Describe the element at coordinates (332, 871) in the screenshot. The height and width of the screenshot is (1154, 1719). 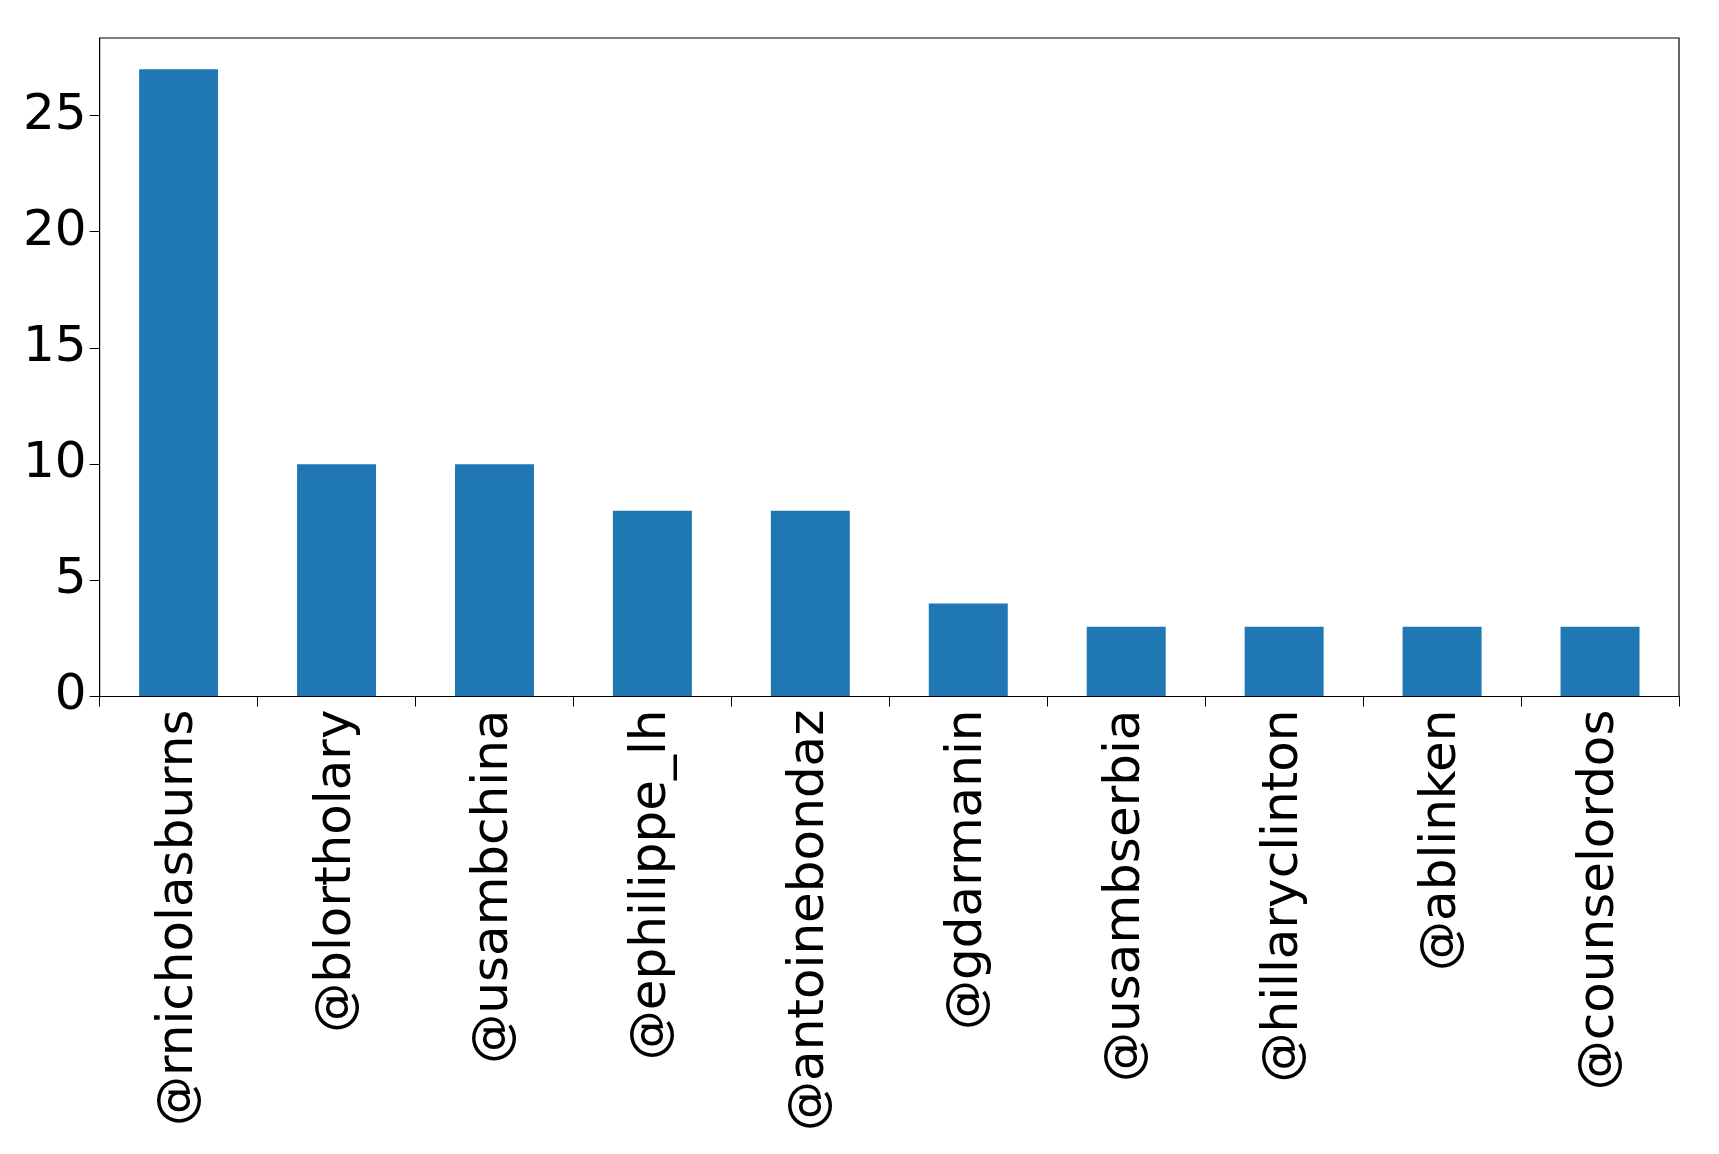
I see `x-tick-label: @blortholary` at that location.